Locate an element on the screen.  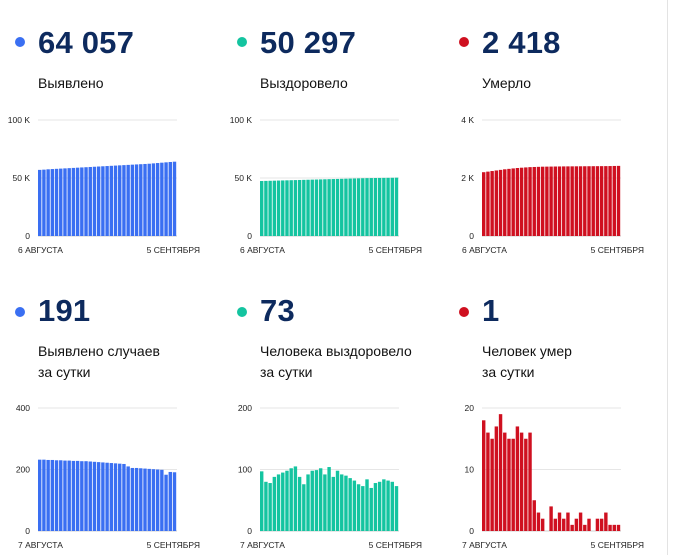
stat-value: 1 is located at coordinates (491, 310).